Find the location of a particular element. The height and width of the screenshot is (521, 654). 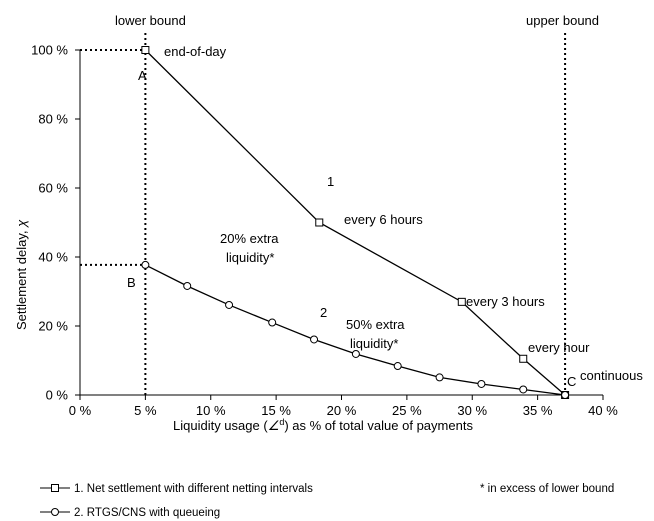

x-tick-label: 15 % is located at coordinates (276, 410).